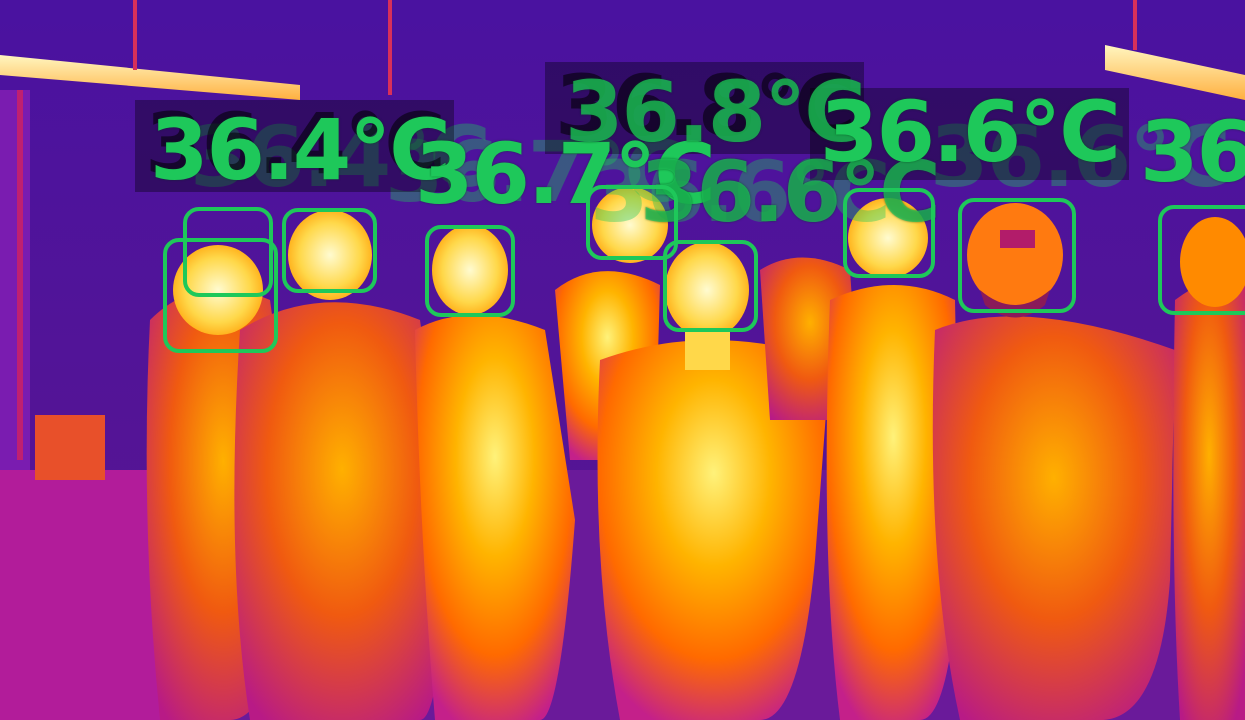  I want to click on temperature-reading: 36.7°C, so click(565, 174).